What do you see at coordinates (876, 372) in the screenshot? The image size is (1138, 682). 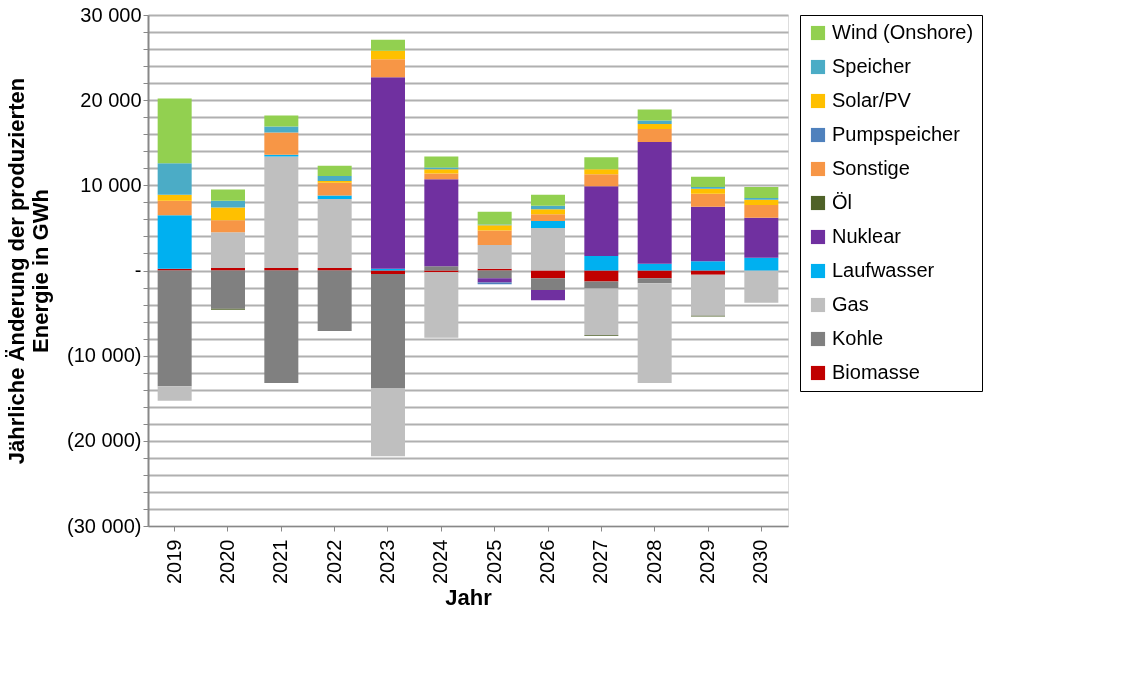 I see `legend-label: Biomasse` at bounding box center [876, 372].